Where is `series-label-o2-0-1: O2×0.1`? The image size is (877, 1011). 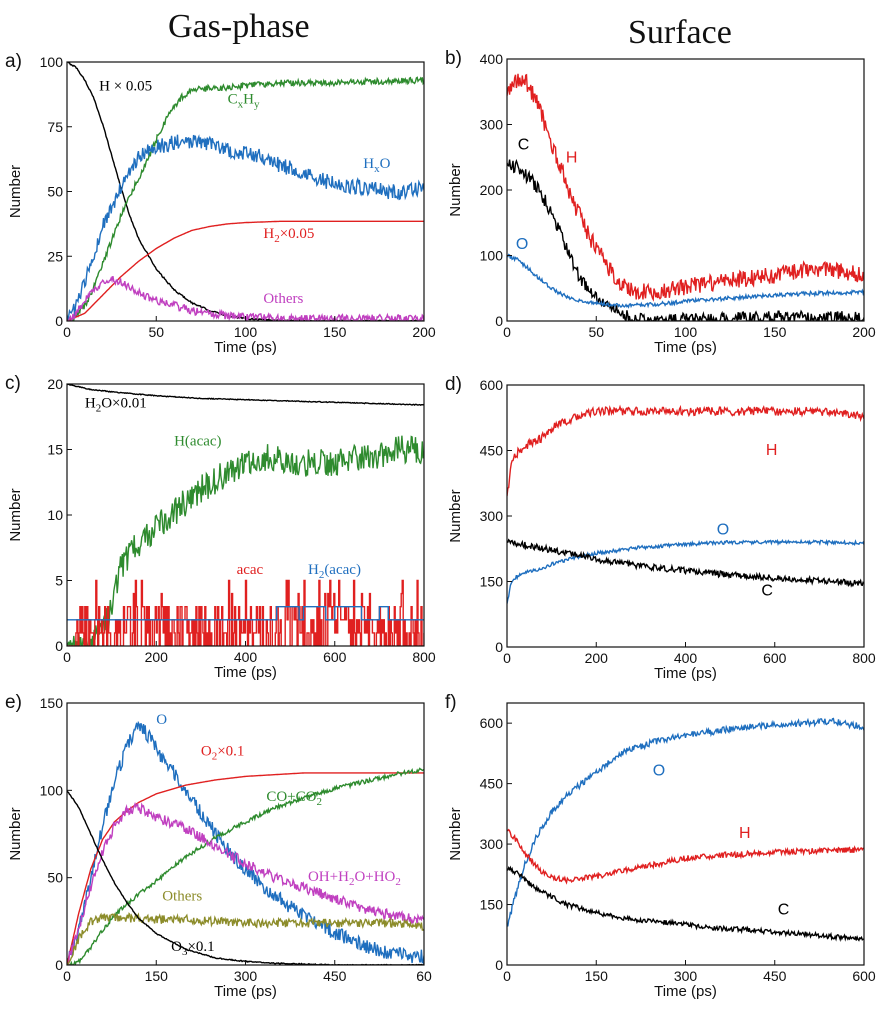 series-label-o2-0-1: O2×0.1 is located at coordinates (223, 752).